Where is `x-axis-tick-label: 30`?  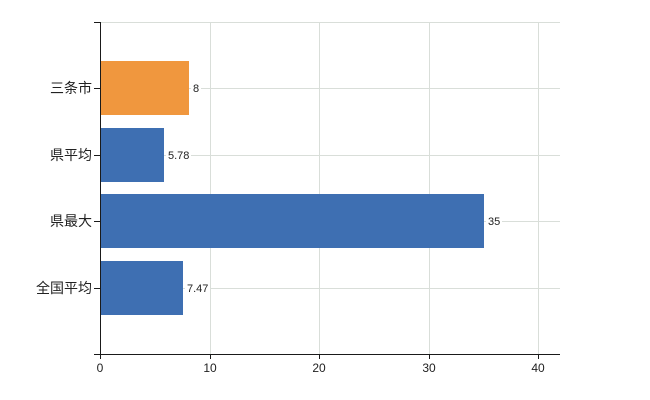 x-axis-tick-label: 30 is located at coordinates (429, 368).